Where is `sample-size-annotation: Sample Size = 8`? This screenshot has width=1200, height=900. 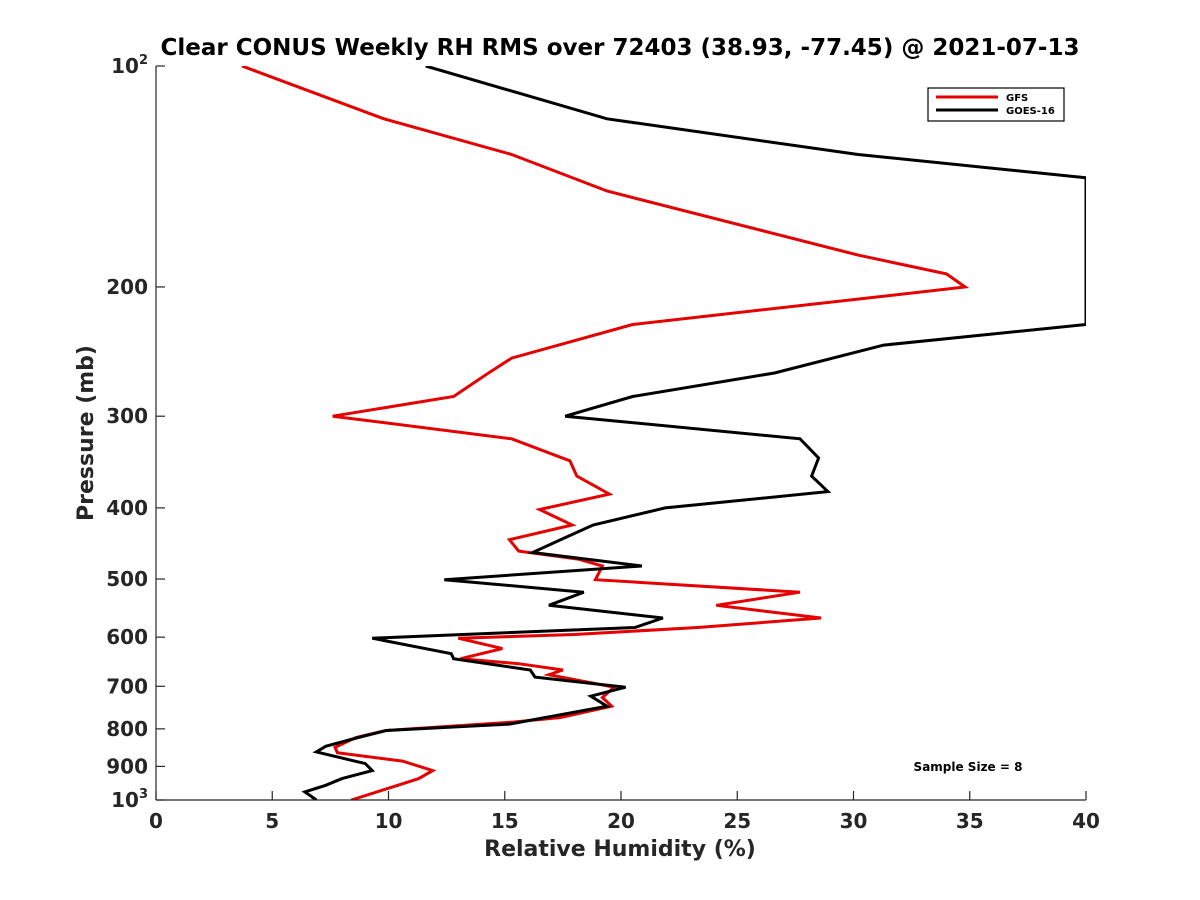
sample-size-annotation: Sample Size = 8 is located at coordinates (968, 767).